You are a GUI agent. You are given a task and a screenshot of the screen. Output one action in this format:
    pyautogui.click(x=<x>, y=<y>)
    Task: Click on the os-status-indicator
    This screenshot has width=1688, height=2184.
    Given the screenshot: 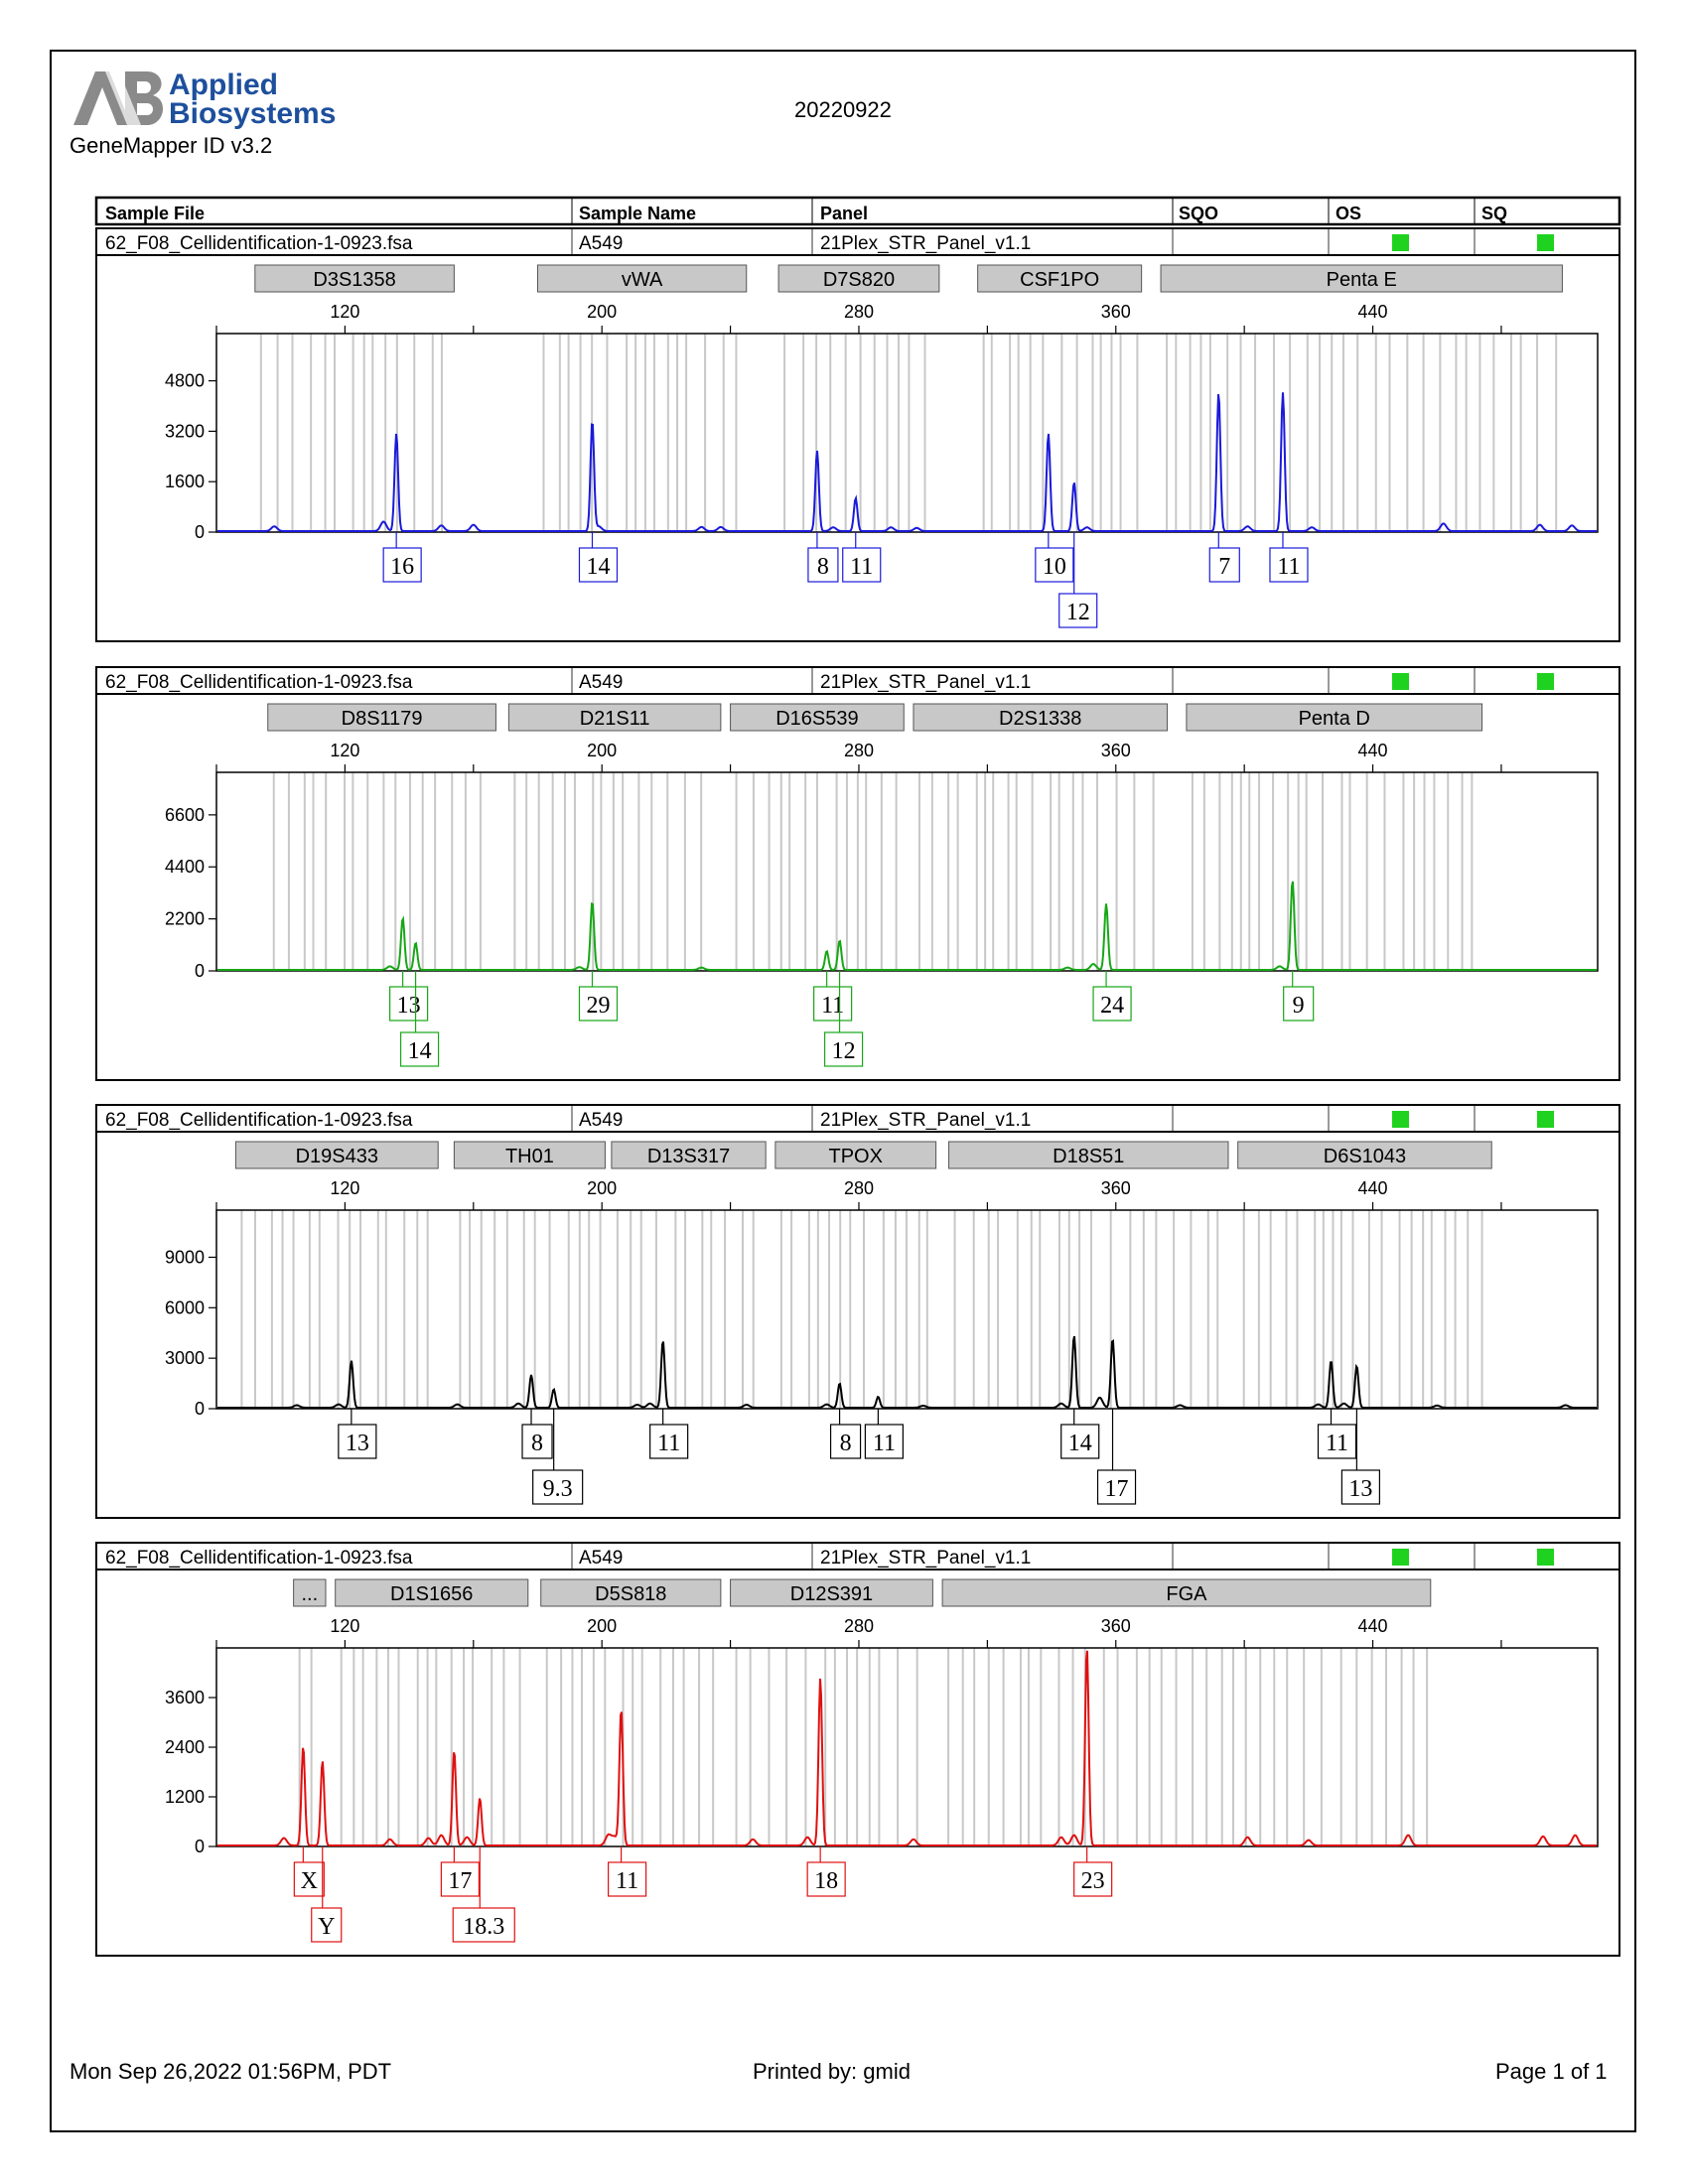 What is the action you would take?
    pyautogui.click(x=1400, y=1557)
    